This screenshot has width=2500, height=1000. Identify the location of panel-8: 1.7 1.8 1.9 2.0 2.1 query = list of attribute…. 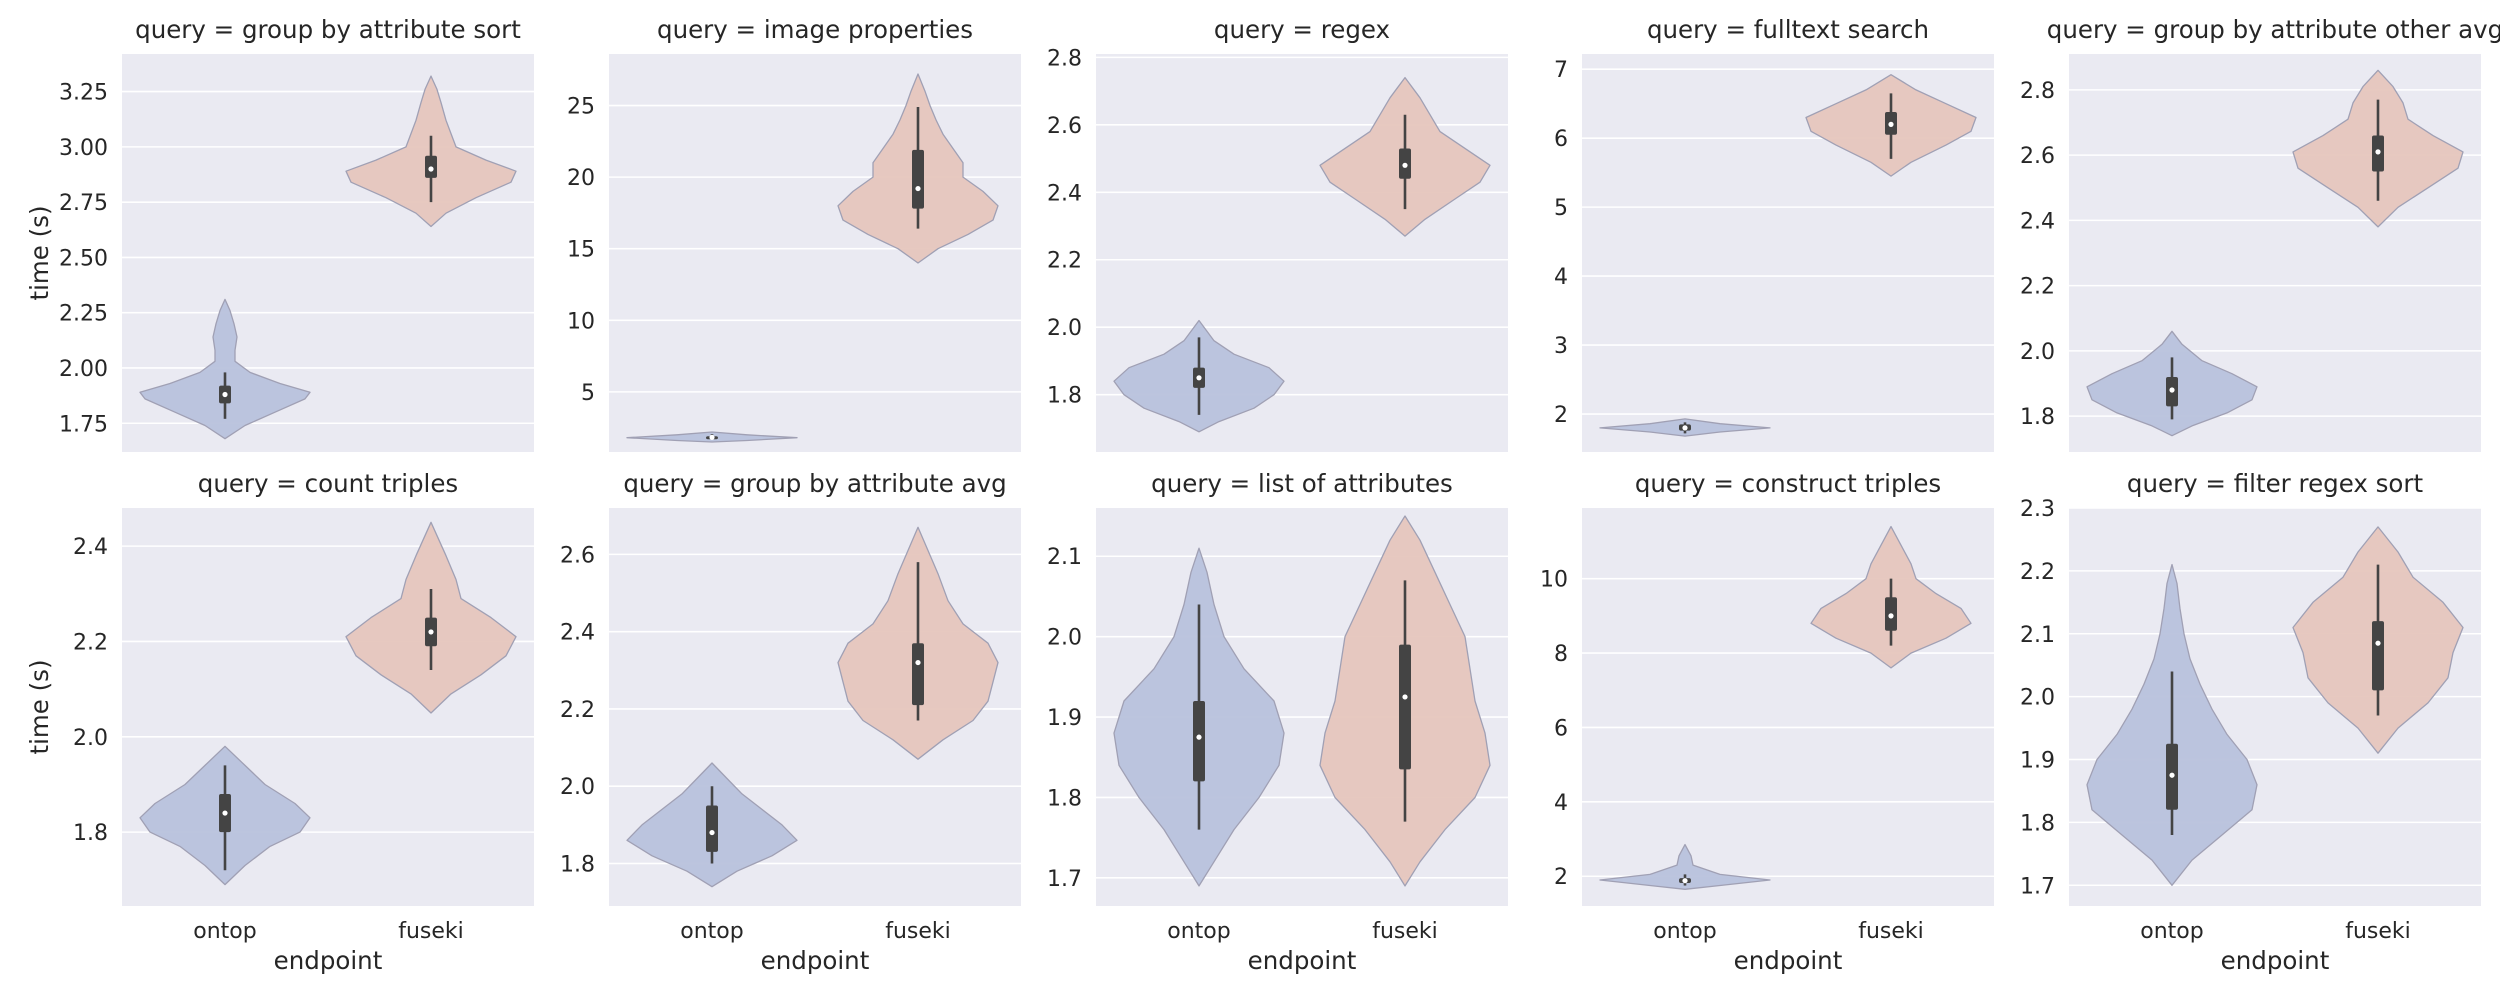
(1277, 722).